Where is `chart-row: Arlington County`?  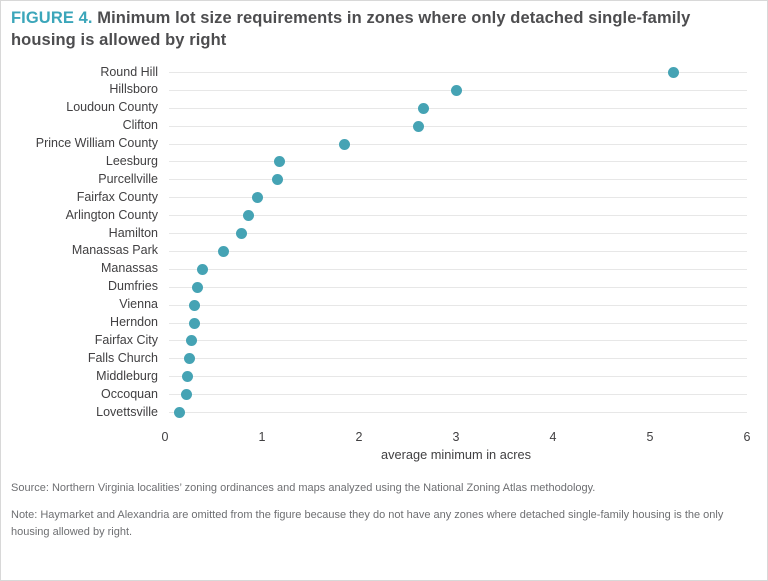 chart-row: Arlington County is located at coordinates (385, 216).